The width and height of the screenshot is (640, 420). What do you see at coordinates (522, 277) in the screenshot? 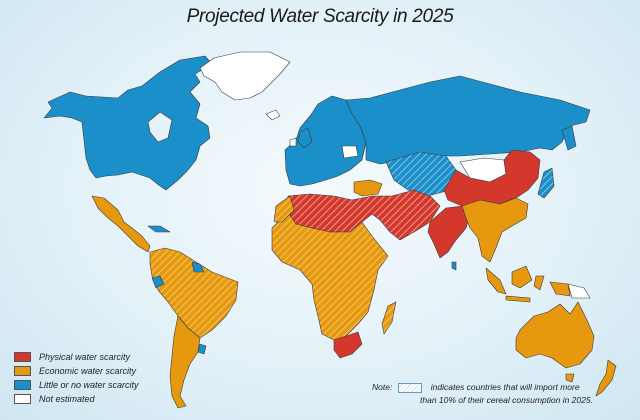
I see `region-indonesia-borneo` at bounding box center [522, 277].